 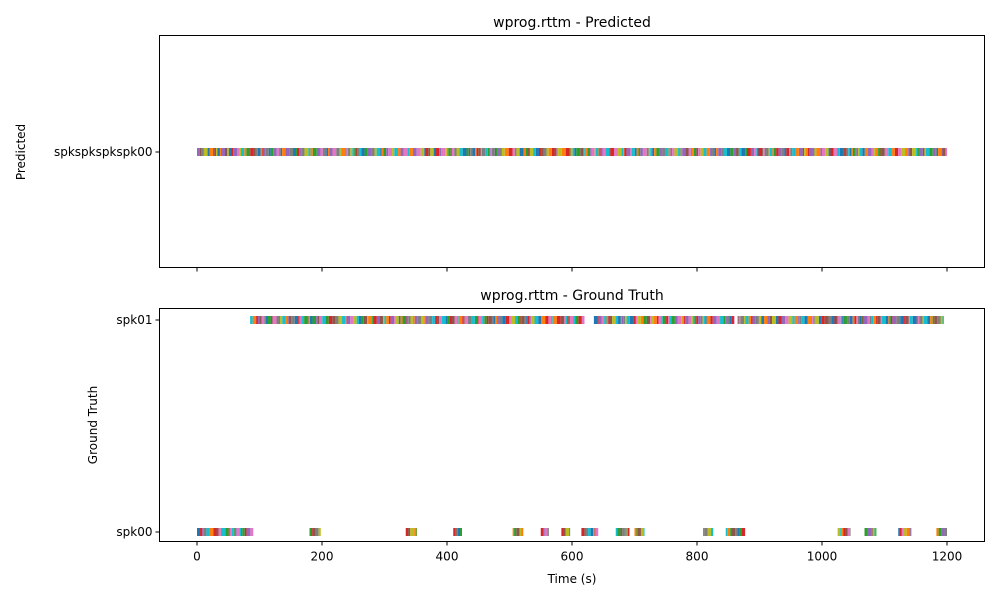 I want to click on ground-truth-y-ticks: spk00 spk01, so click(x=138, y=426).